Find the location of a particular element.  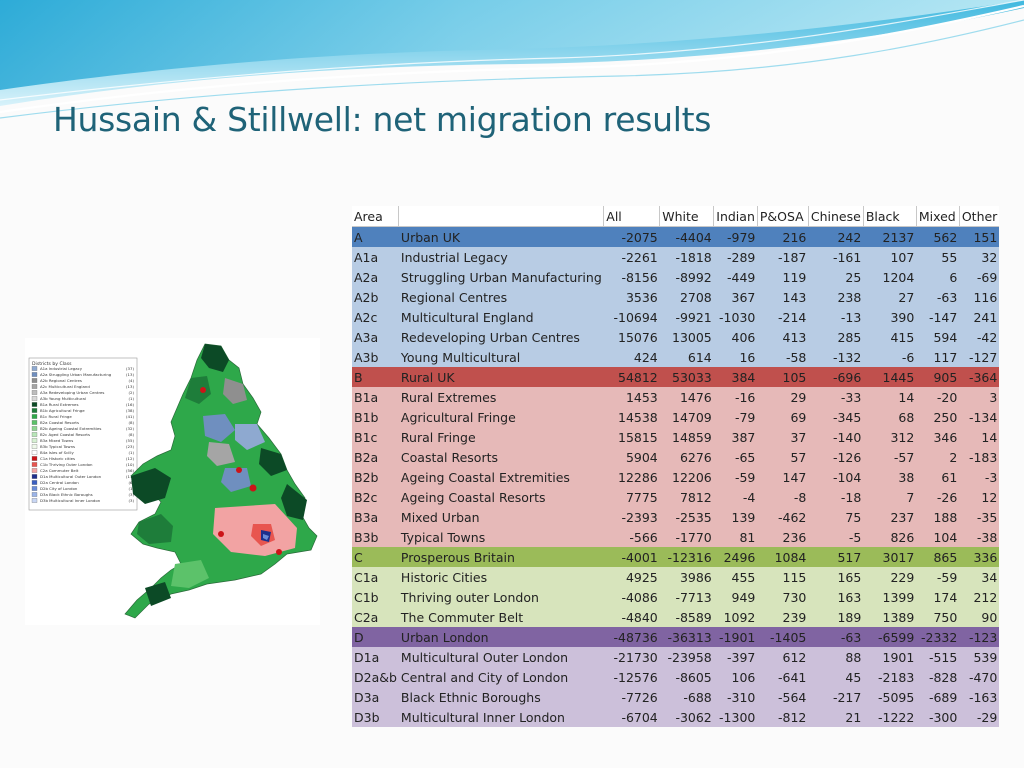

value-cell: -564 is located at coordinates (783, 697).